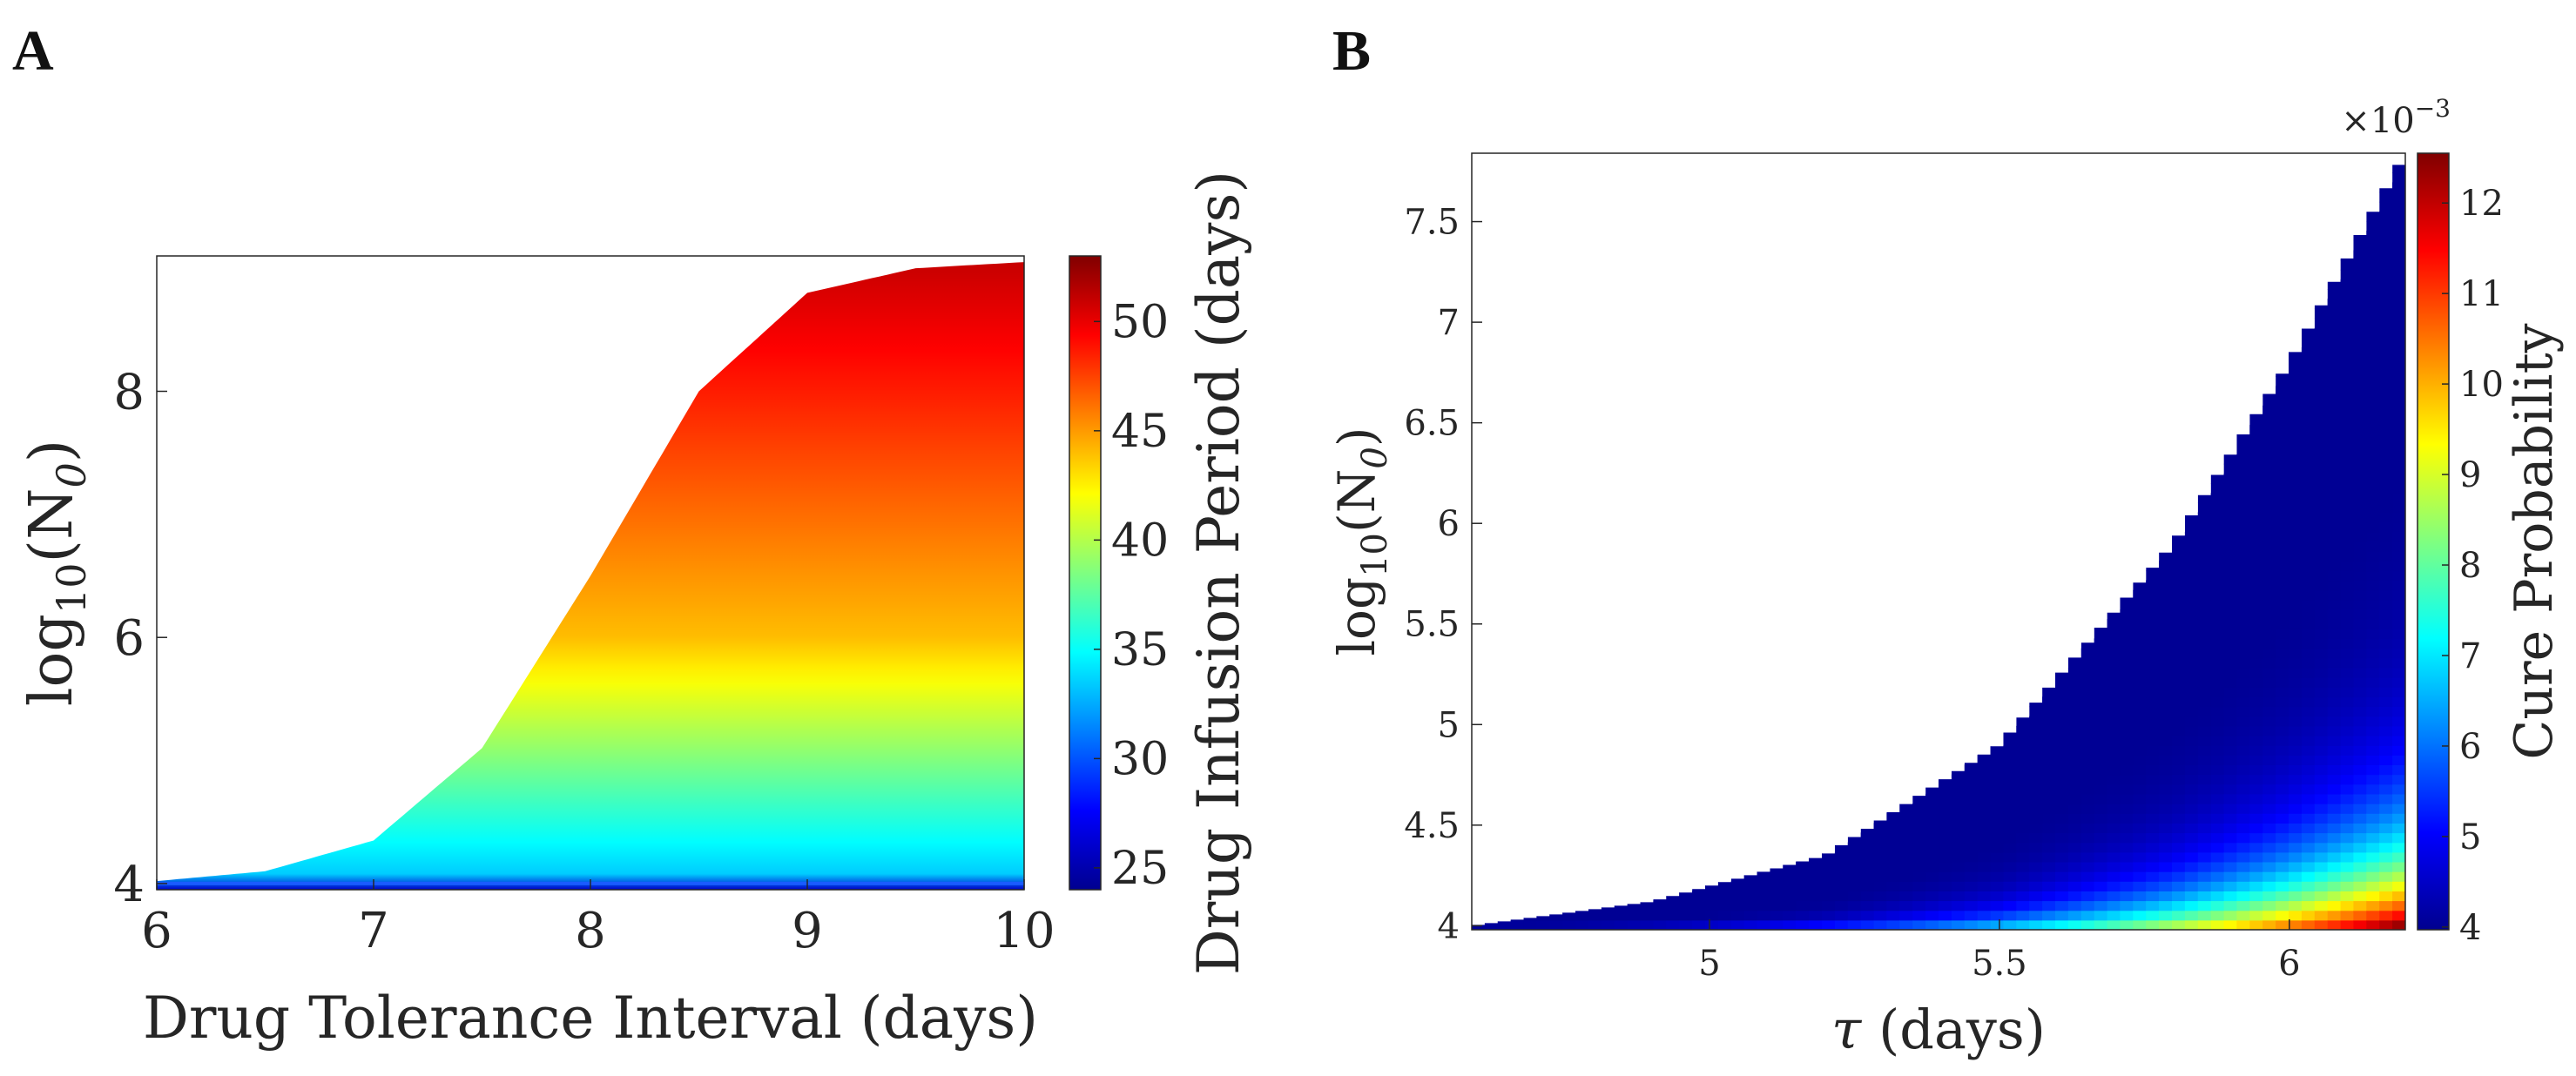 This screenshot has width=2576, height=1076. What do you see at coordinates (129, 885) in the screenshot?
I see `panel-a-ytick-label: 4` at bounding box center [129, 885].